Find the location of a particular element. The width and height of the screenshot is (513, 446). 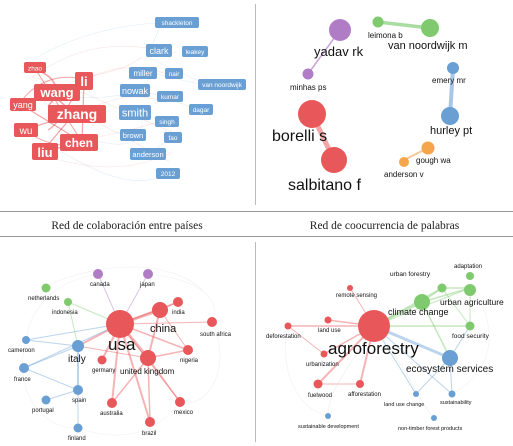

node-germany is located at coordinates (102, 360).